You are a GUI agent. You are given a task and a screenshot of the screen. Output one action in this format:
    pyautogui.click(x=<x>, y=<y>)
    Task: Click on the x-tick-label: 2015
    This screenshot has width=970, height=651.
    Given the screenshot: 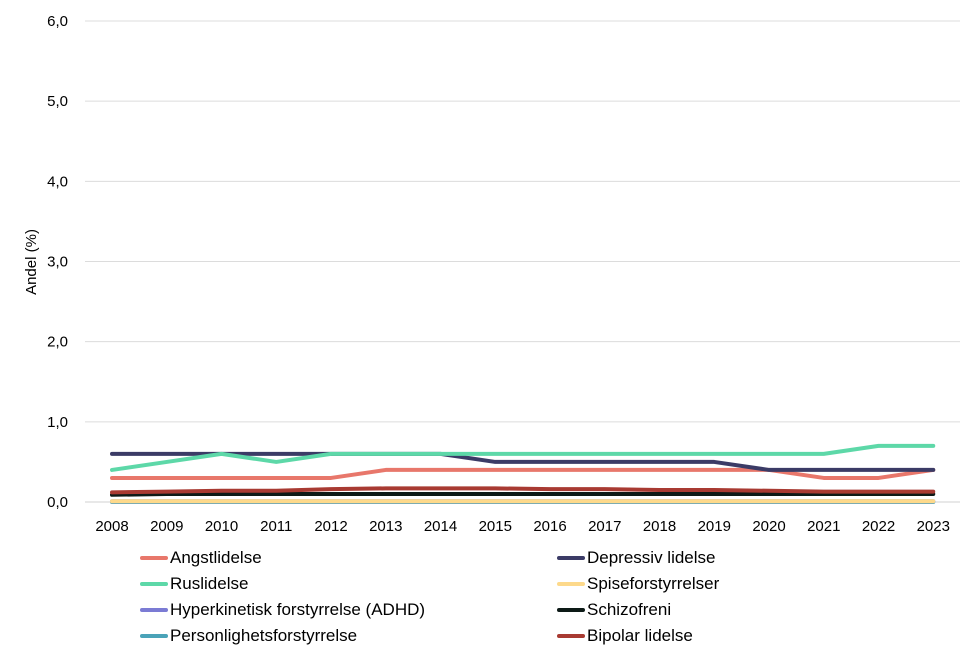 What is the action you would take?
    pyautogui.click(x=495, y=526)
    